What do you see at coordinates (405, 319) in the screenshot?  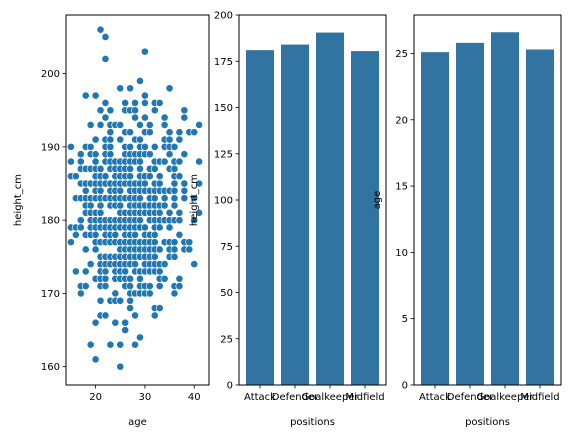 I see `y-tick-label: 5` at bounding box center [405, 319].